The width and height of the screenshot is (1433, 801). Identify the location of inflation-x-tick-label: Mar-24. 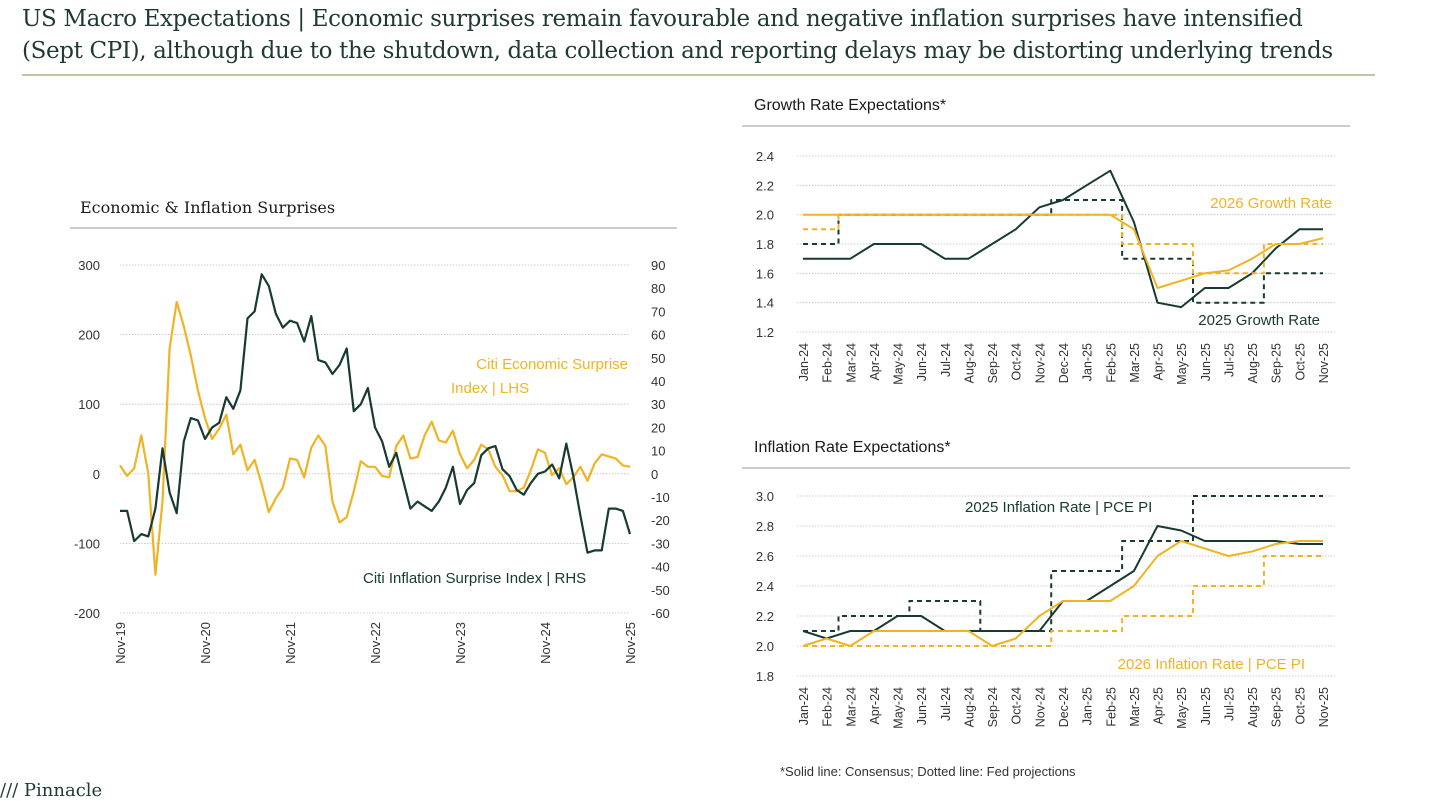
(851, 707).